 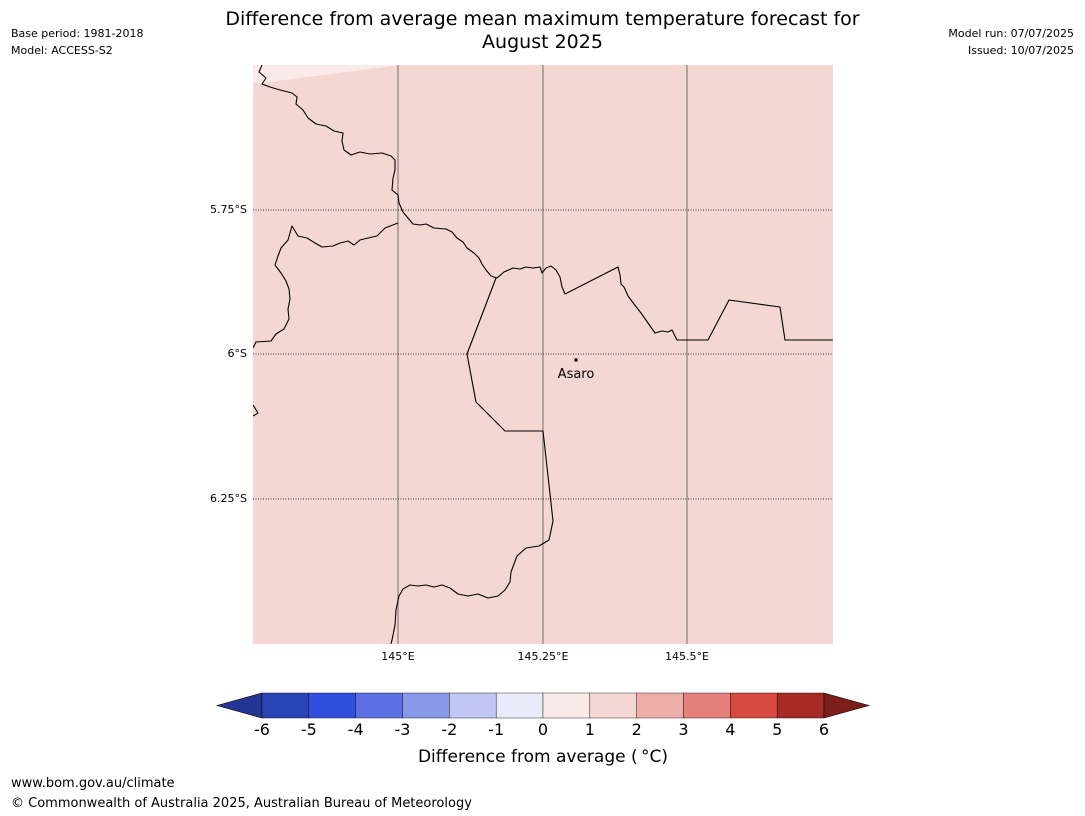 What do you see at coordinates (262, 729) in the screenshot?
I see `colorbar-tick-label: -6` at bounding box center [262, 729].